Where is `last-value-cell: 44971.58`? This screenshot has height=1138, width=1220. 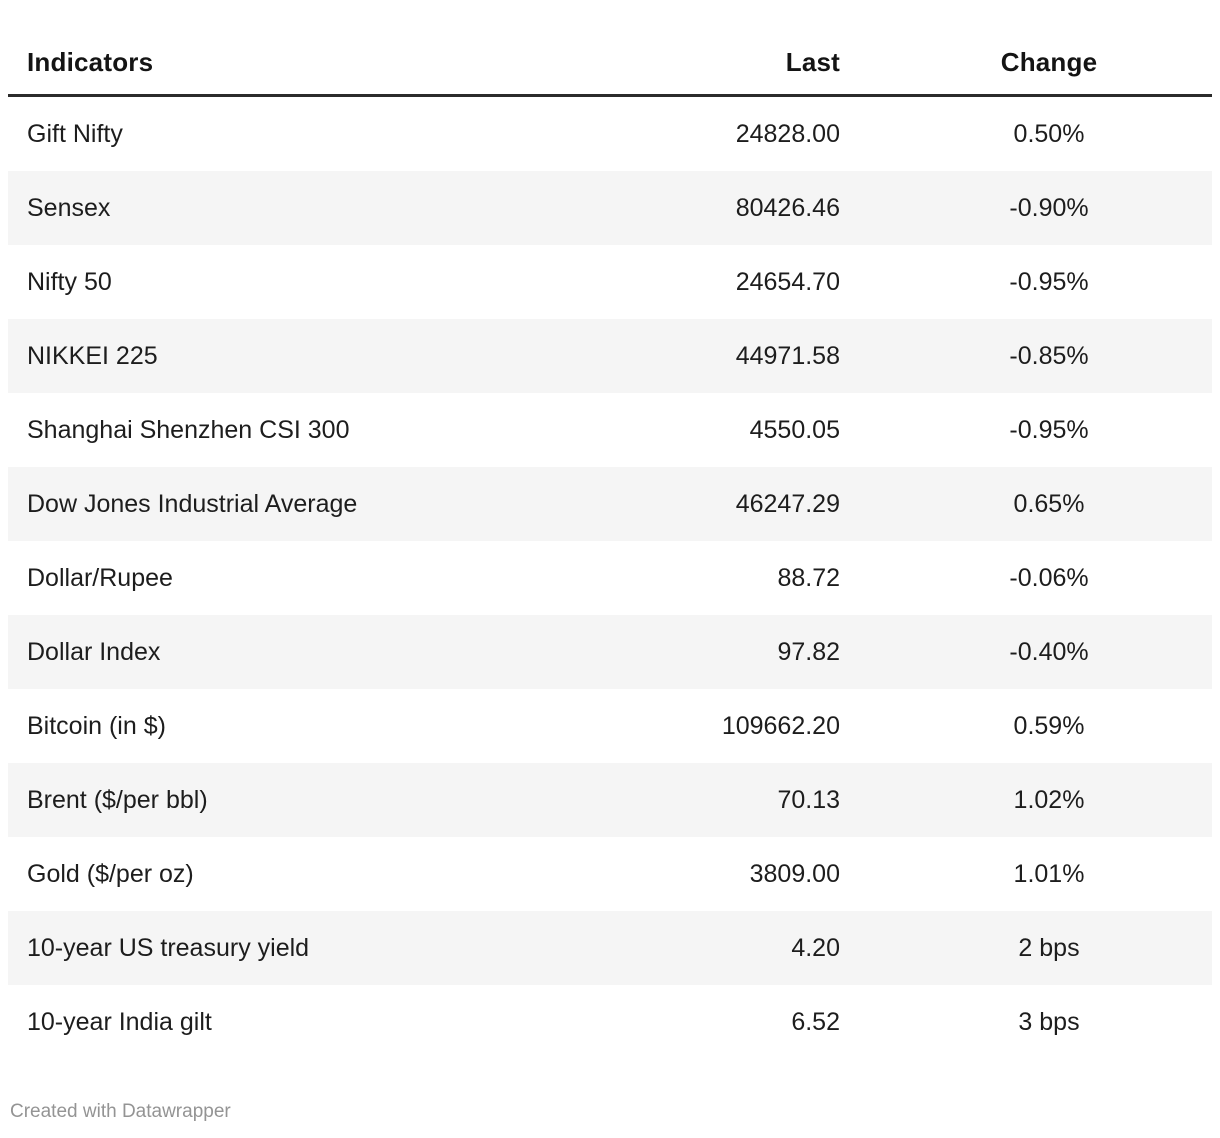 last-value-cell: 44971.58 is located at coordinates (787, 355).